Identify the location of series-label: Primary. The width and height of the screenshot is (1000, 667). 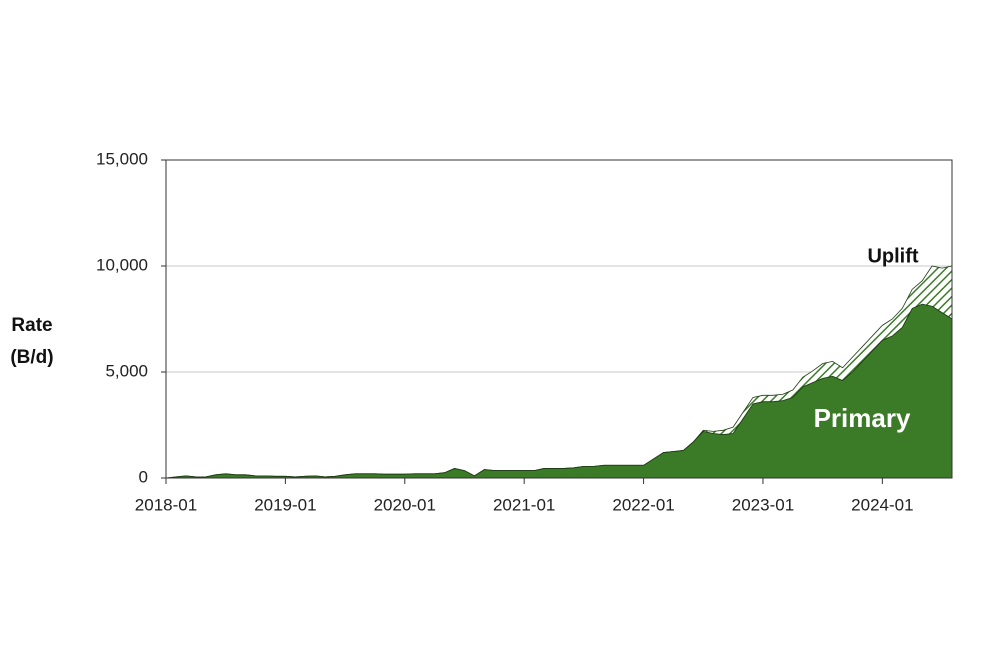
(862, 418).